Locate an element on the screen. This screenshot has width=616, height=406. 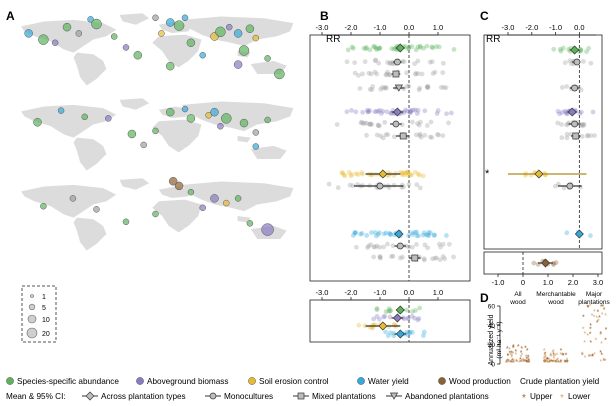
mean-circle is located at coordinates (213, 396).